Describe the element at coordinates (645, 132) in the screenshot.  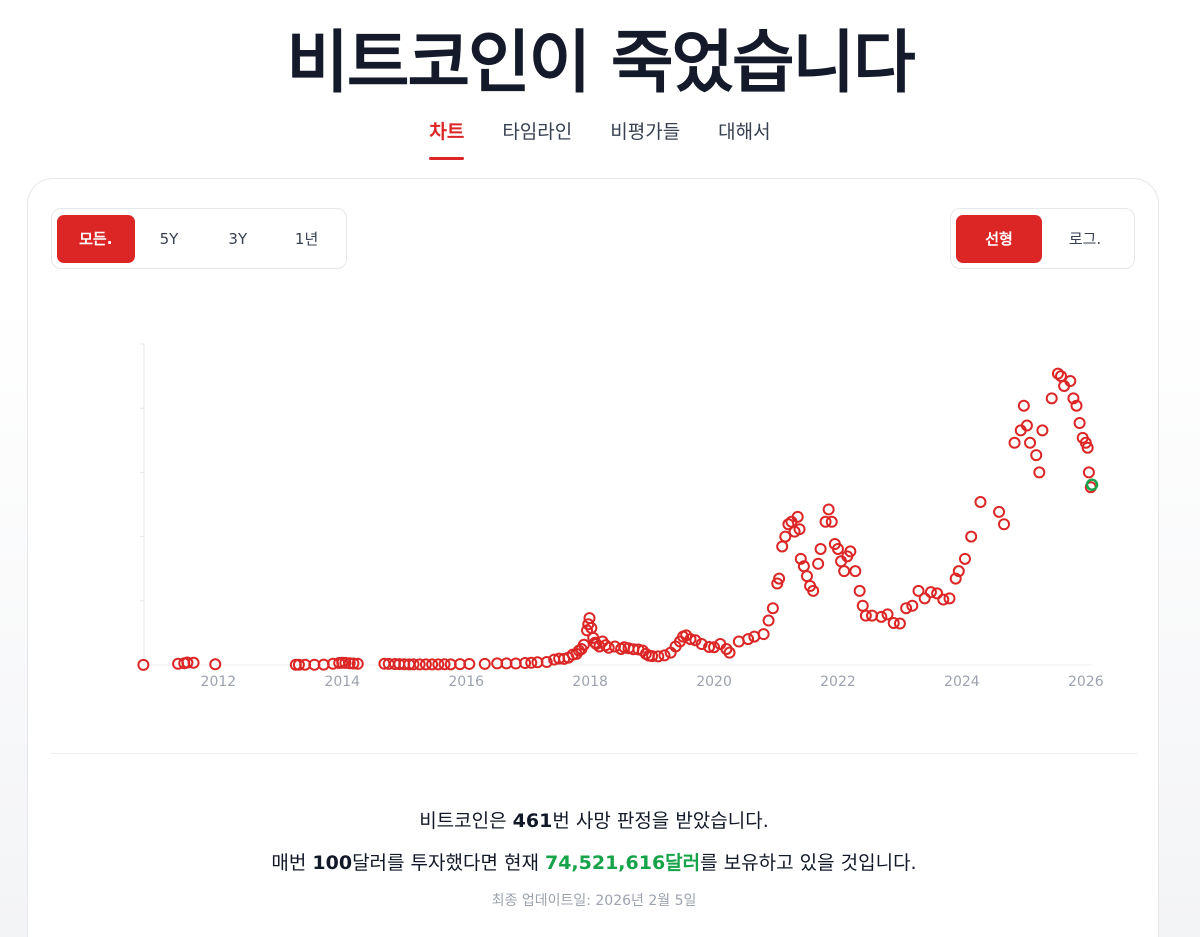
I see `nav-tab-critics: 비평가들` at that location.